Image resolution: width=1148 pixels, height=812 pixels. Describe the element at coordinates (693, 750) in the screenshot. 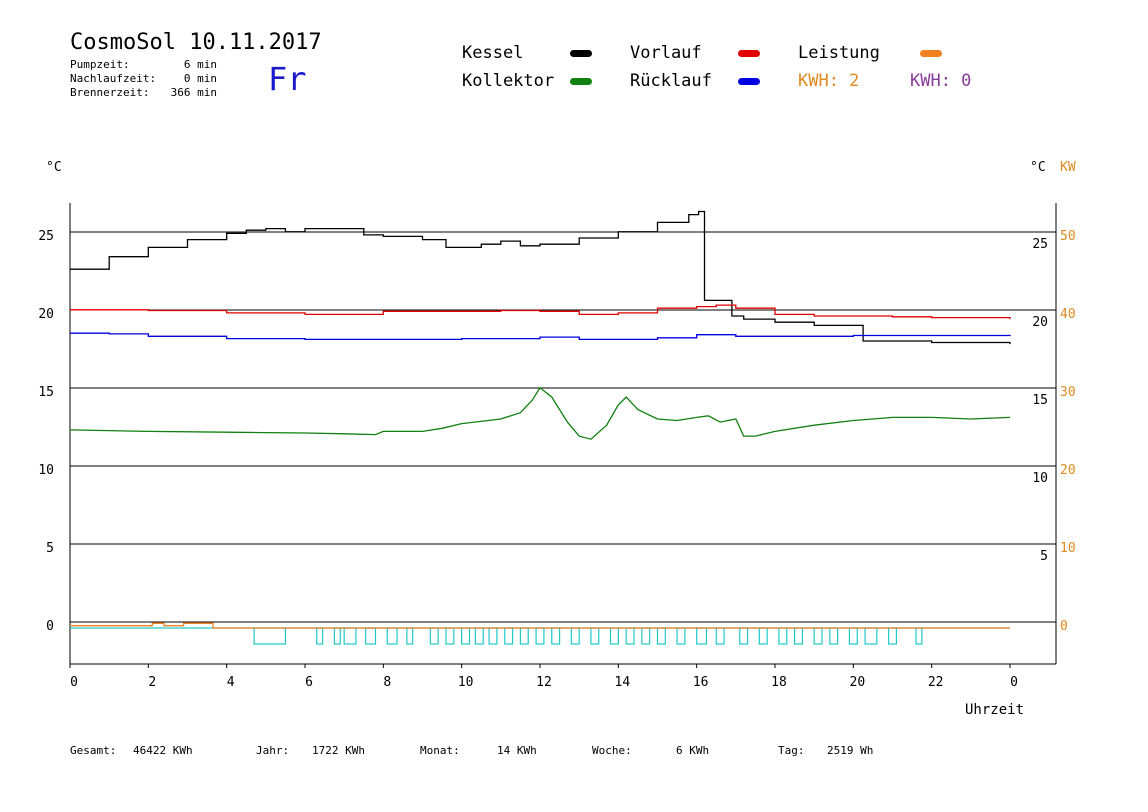

I see `footer-woche-value: 6 KWh` at that location.